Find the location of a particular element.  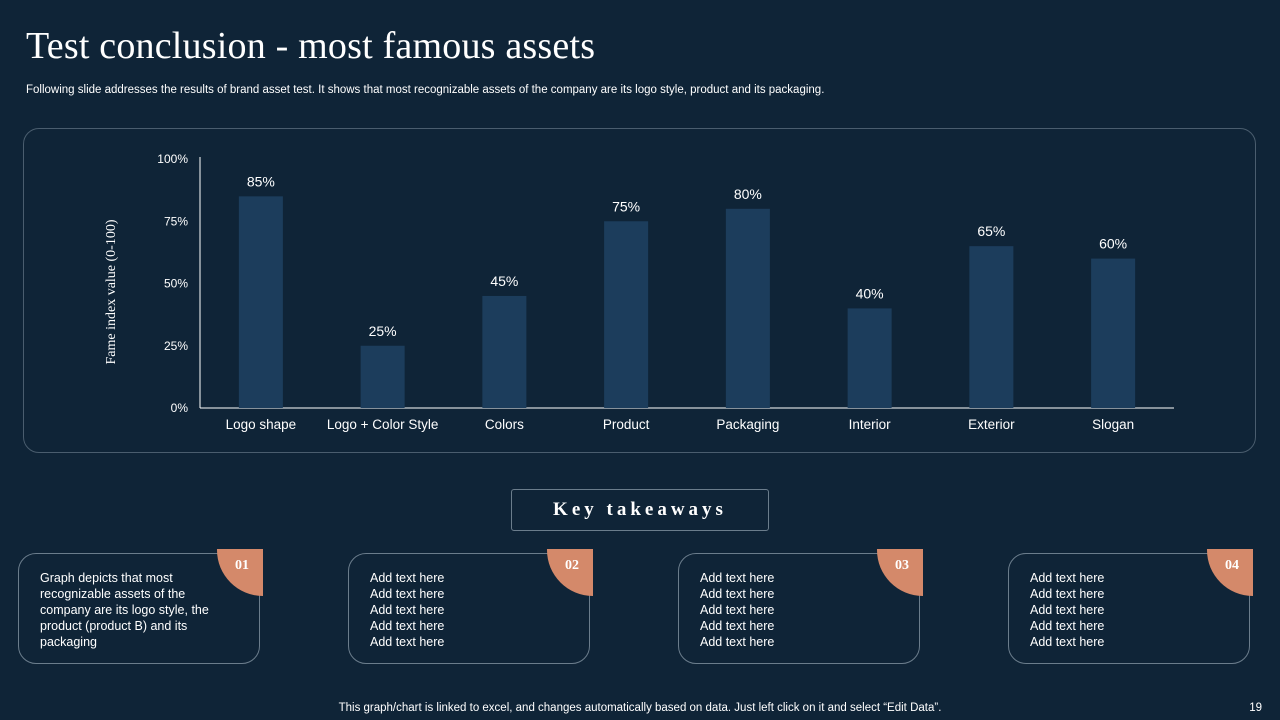

bar-data-label: 80% is located at coordinates (748, 194).